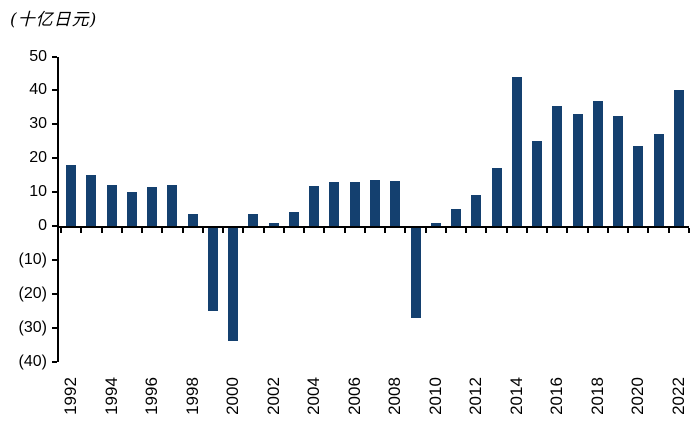  Describe the element at coordinates (38, 56) in the screenshot. I see `y-axis-tick-label: 50` at that location.